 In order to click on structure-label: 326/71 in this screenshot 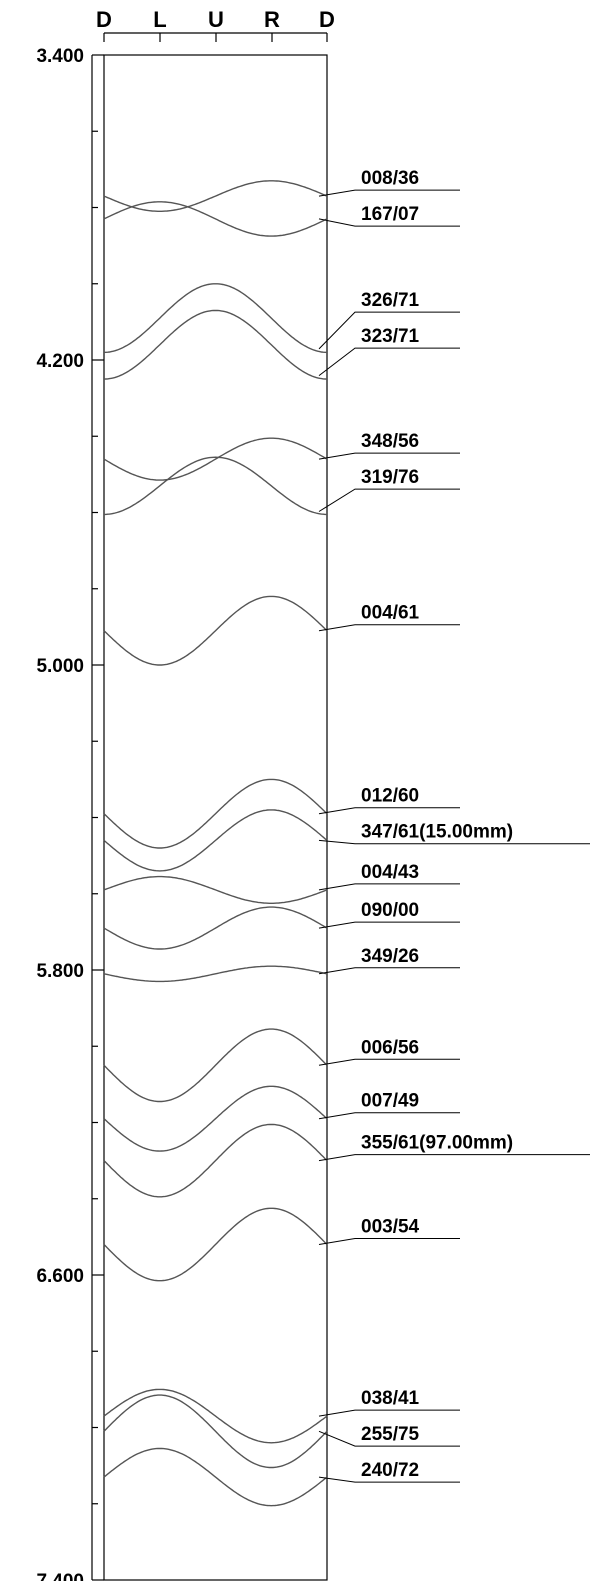, I will do `click(390, 300)`.